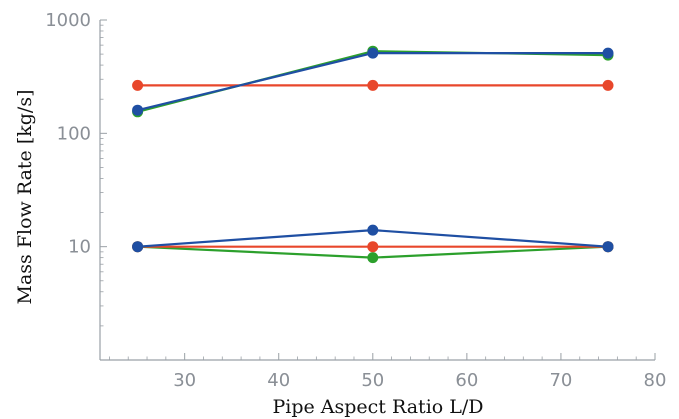 This screenshot has width=679, height=419. What do you see at coordinates (372, 380) in the screenshot?
I see `x-tick-label-50: 50` at bounding box center [372, 380].